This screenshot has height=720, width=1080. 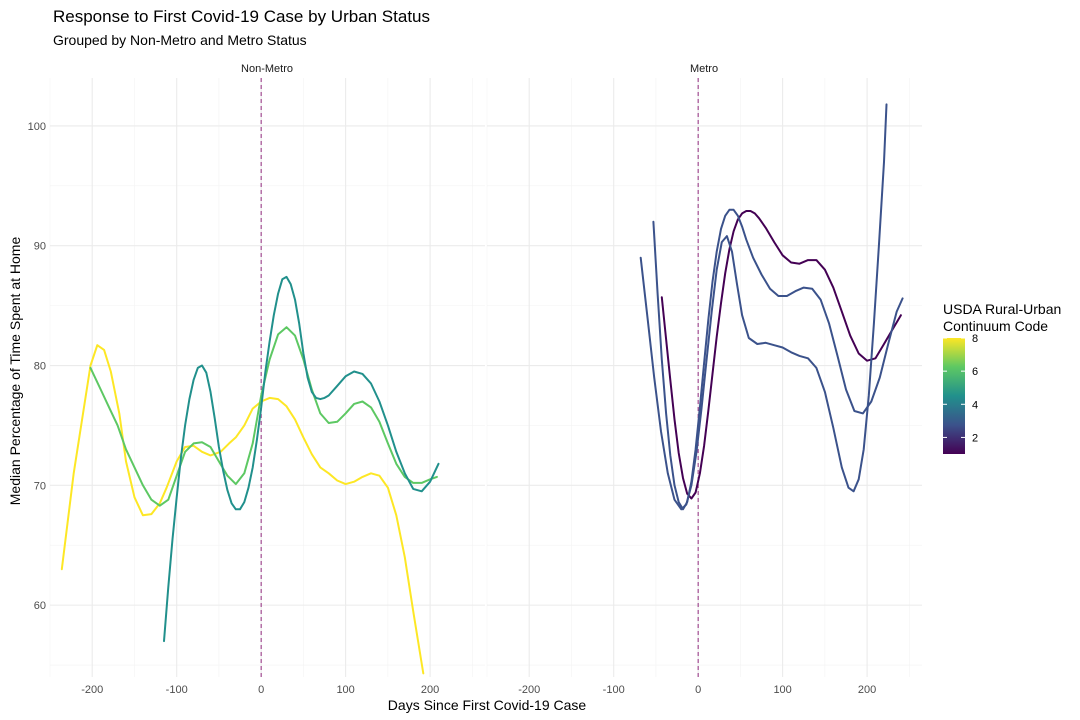 What do you see at coordinates (975, 438) in the screenshot?
I see `legend-tick-label: 2` at bounding box center [975, 438].